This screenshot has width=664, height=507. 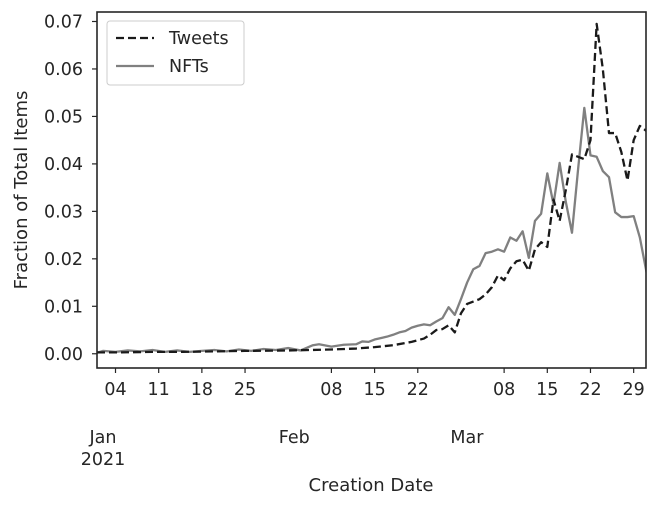 I want to click on x-tick-label: 18, so click(x=202, y=390).